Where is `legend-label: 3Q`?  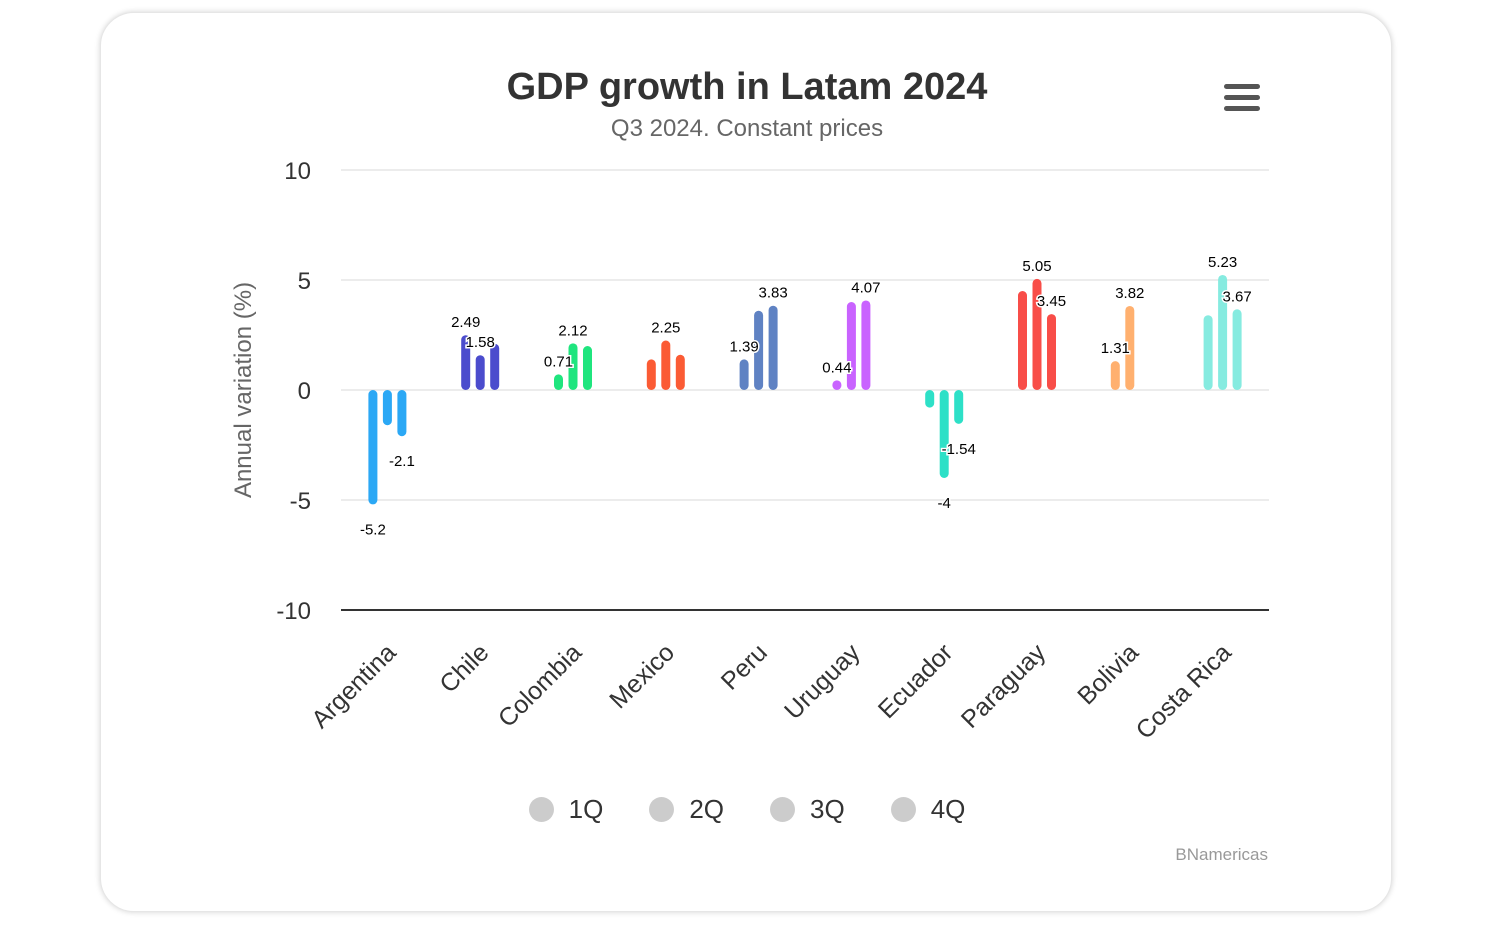
legend-label: 3Q is located at coordinates (827, 809).